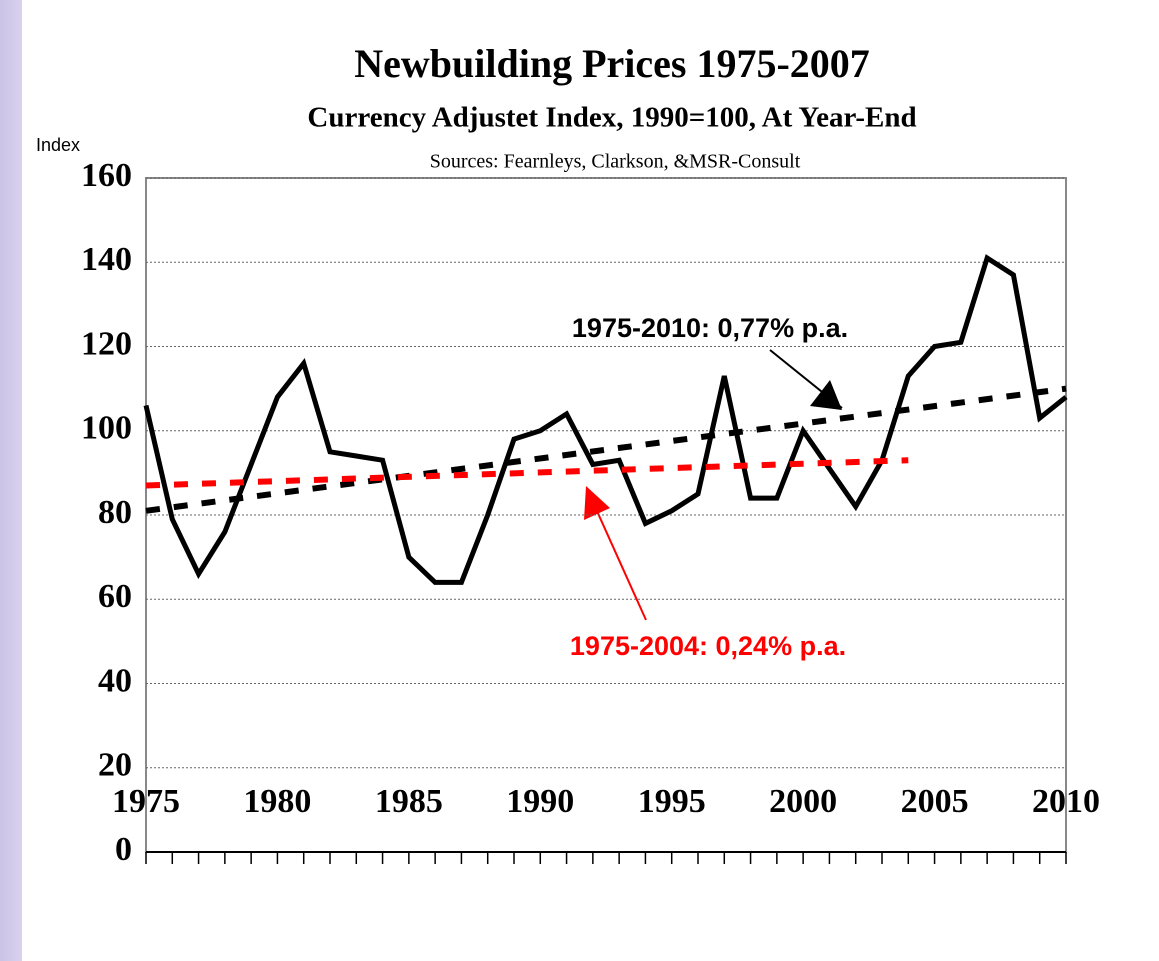  What do you see at coordinates (115, 680) in the screenshot?
I see `y-tick-label: 40` at bounding box center [115, 680].